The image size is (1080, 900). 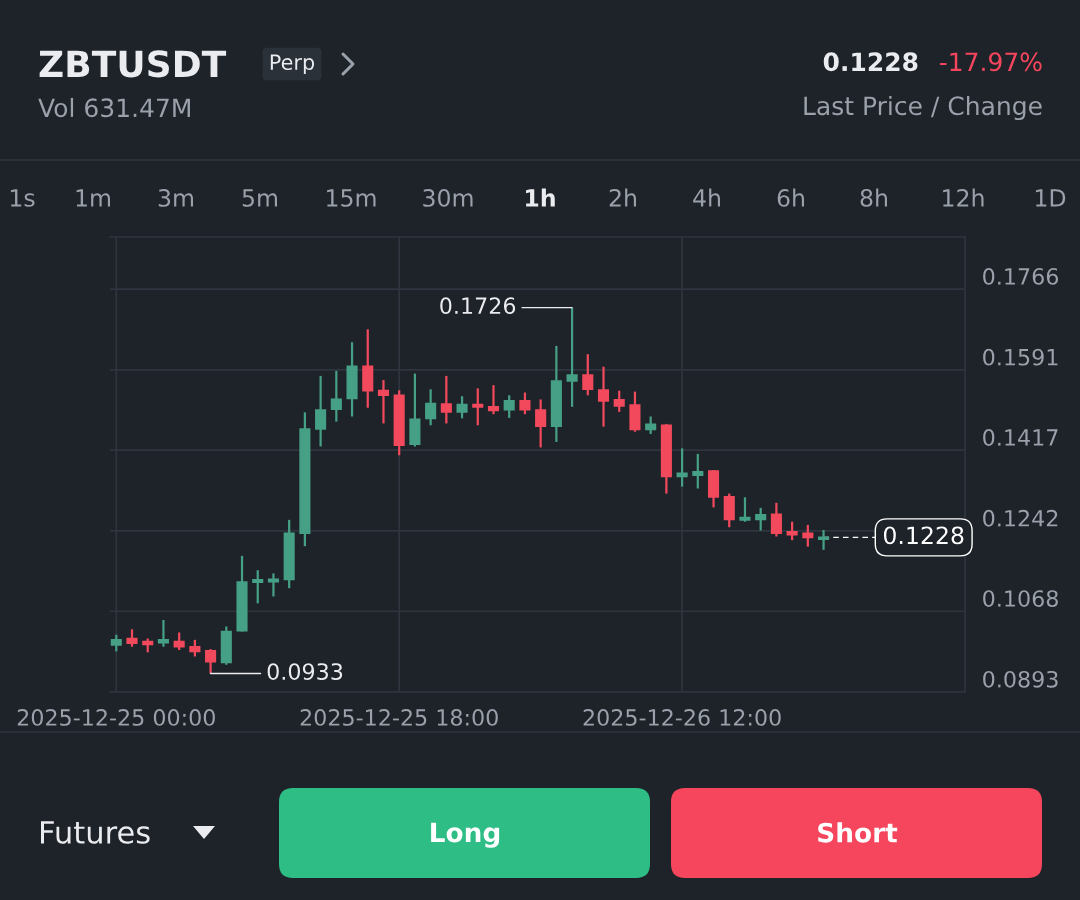 What do you see at coordinates (1020, 357) in the screenshot?
I see `y-tick-label: 0.1591` at bounding box center [1020, 357].